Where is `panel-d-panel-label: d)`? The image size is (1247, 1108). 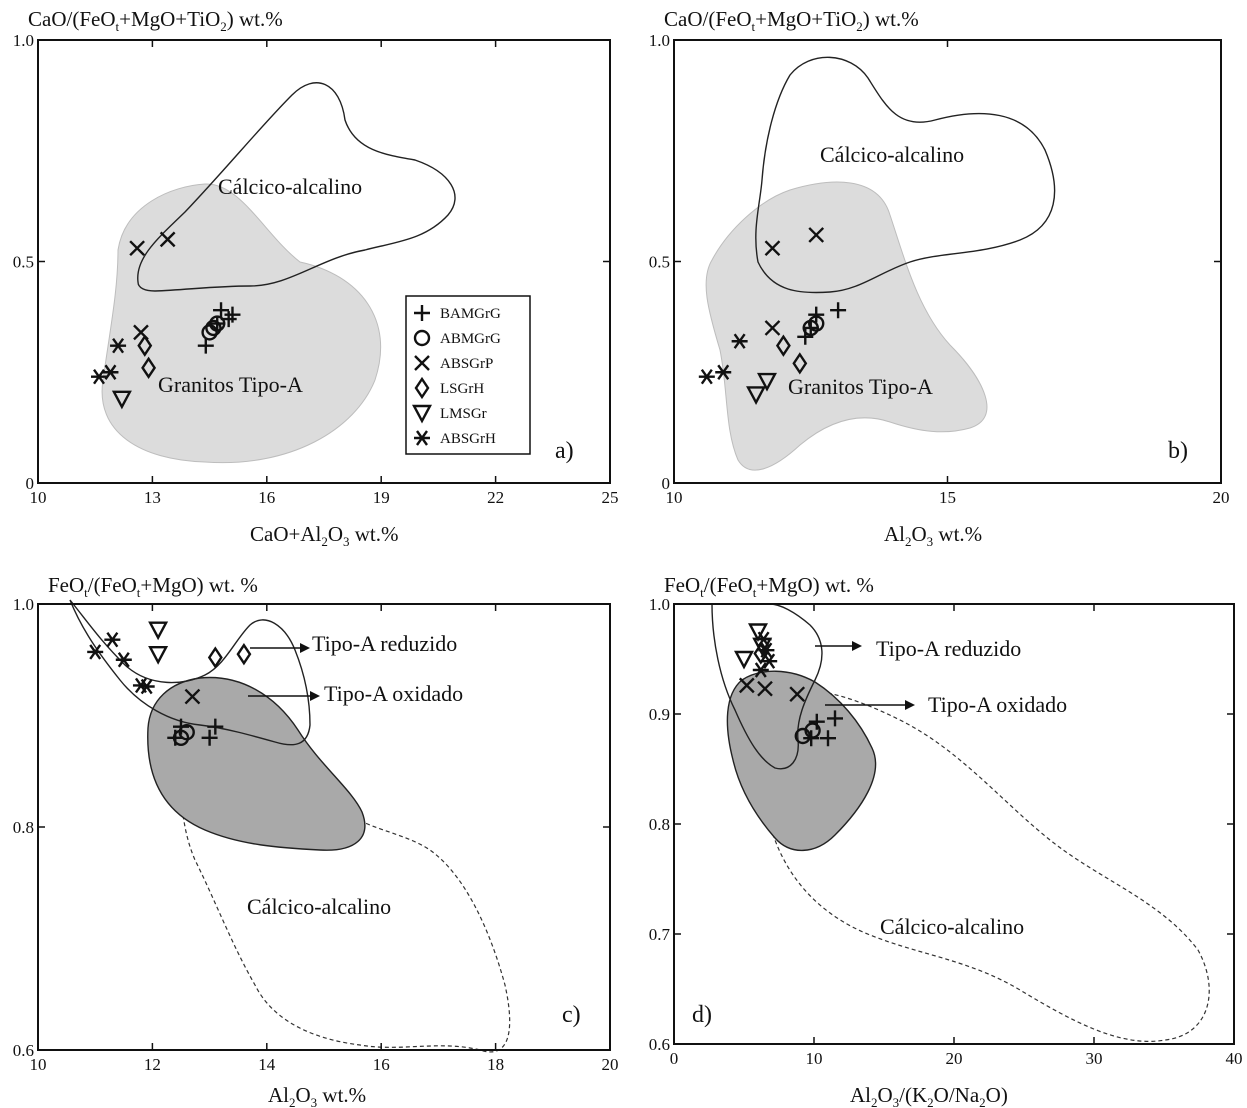
panel-d-panel-label: d) is located at coordinates (702, 1015).